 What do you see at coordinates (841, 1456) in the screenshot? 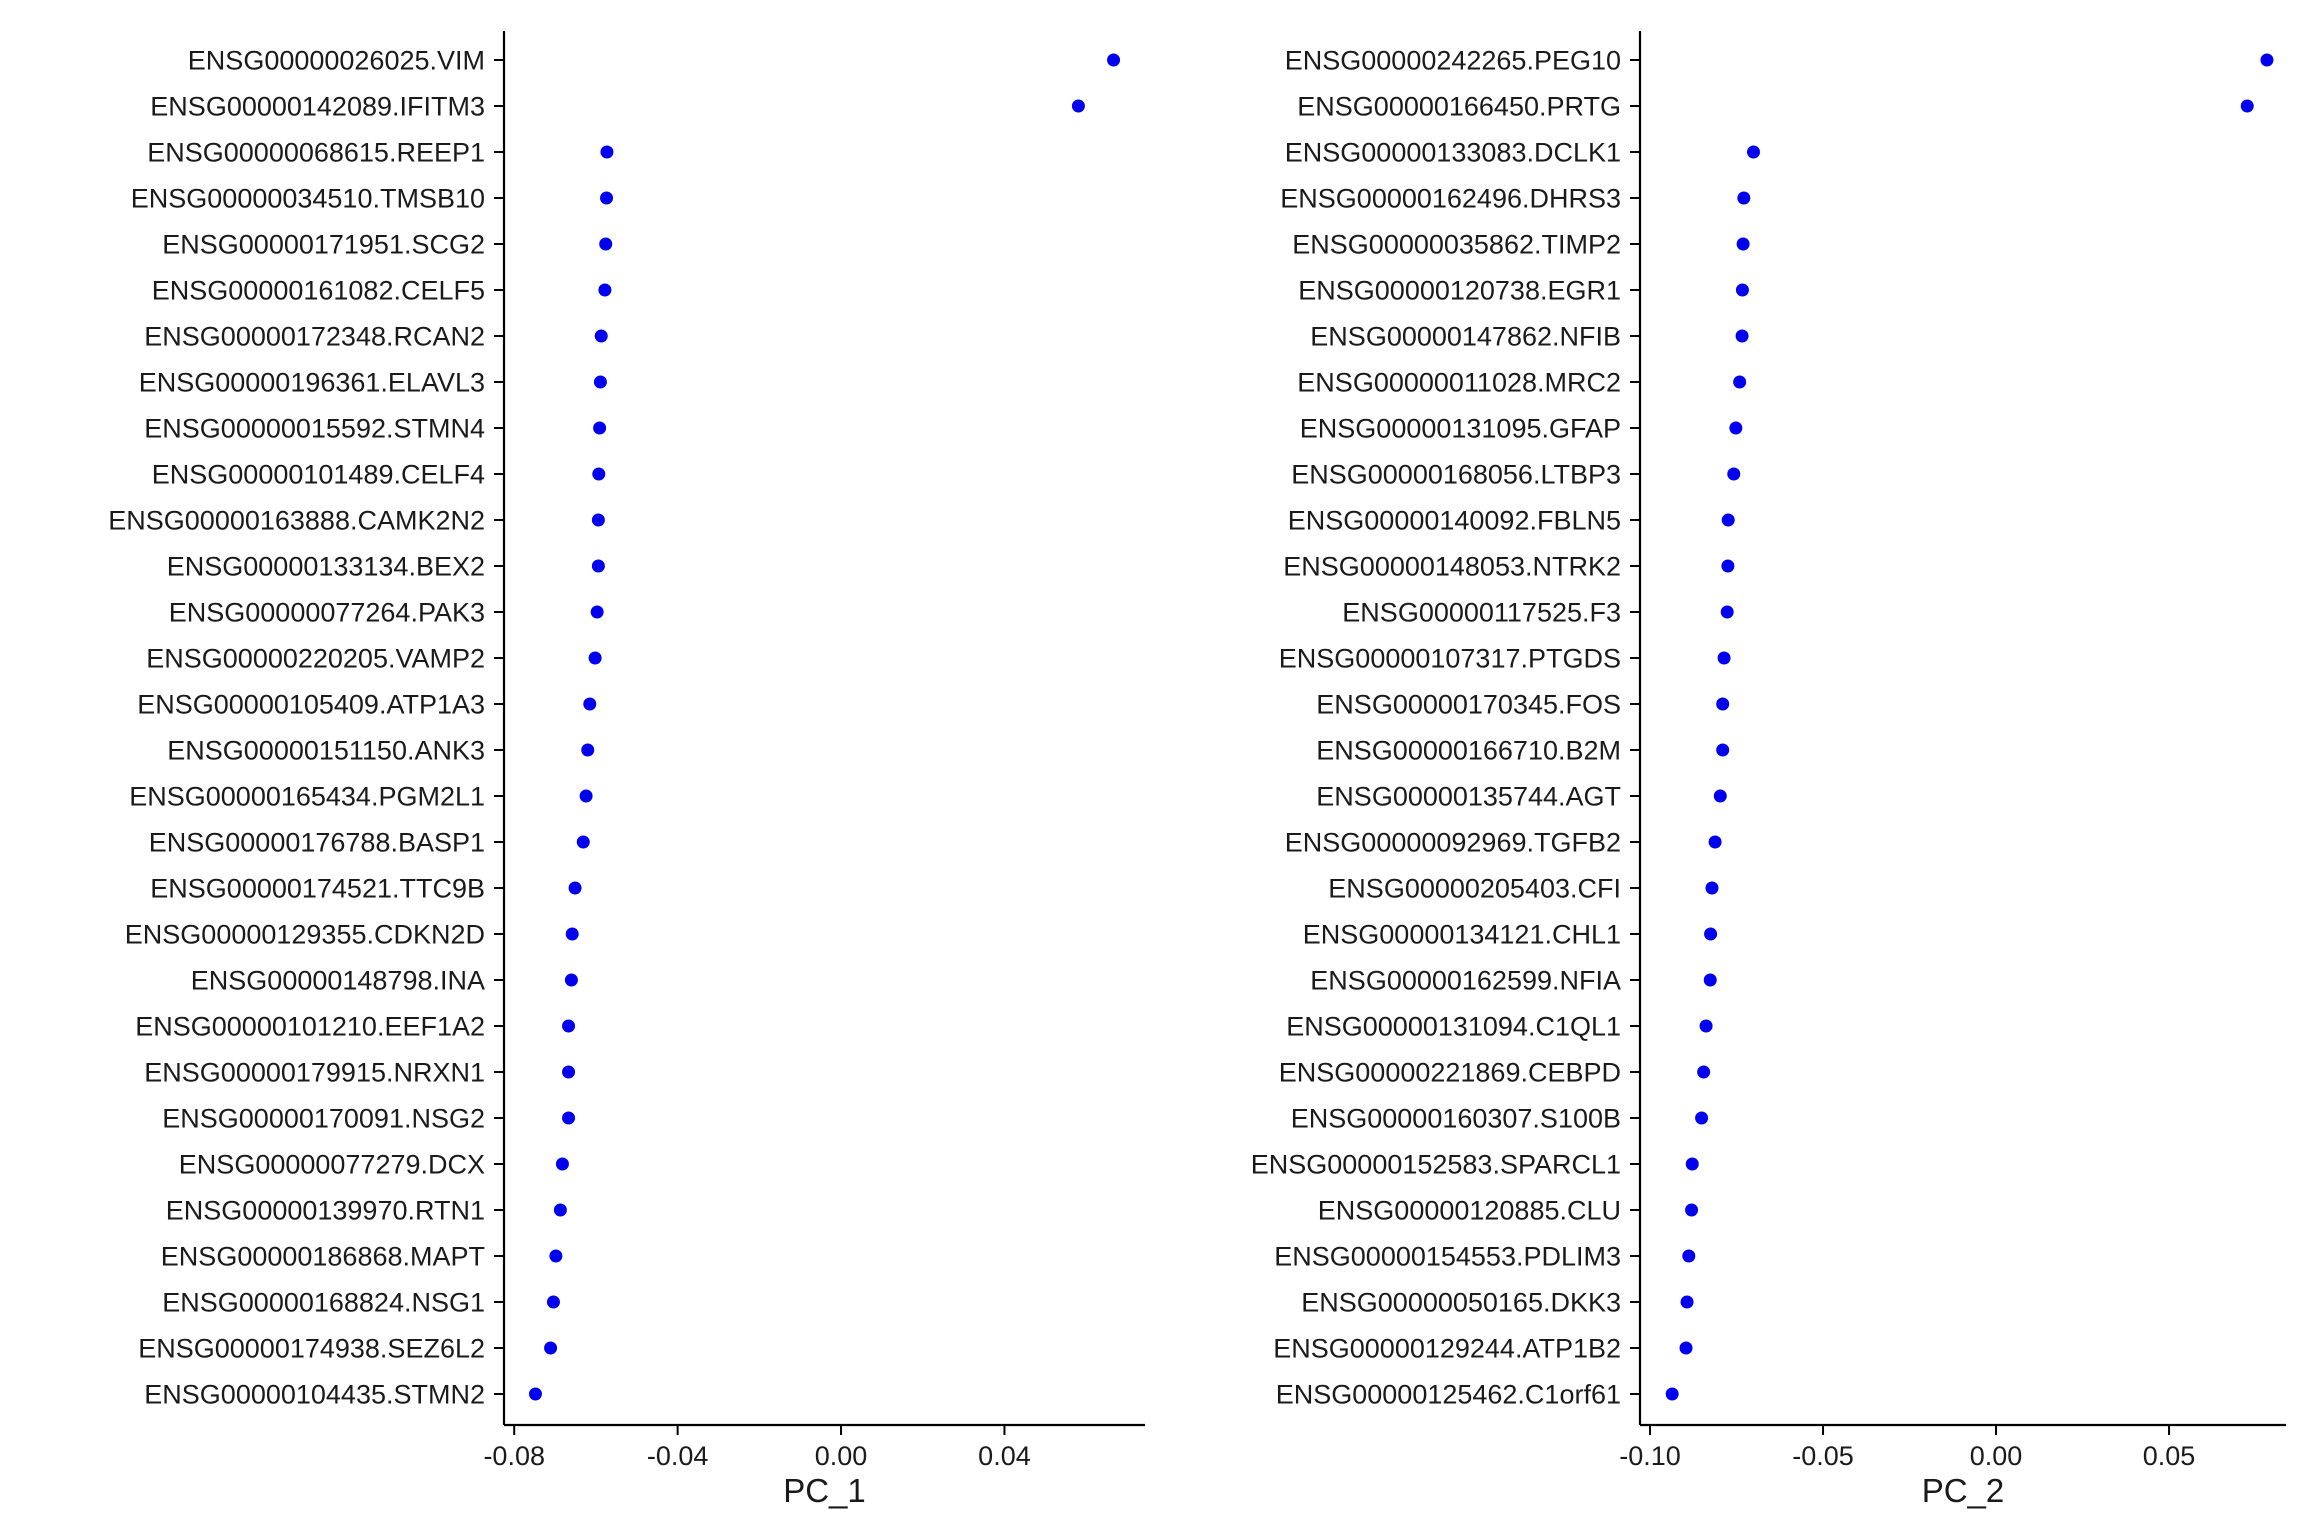
I see `pc1-x-tick-label: 0.00` at bounding box center [841, 1456].